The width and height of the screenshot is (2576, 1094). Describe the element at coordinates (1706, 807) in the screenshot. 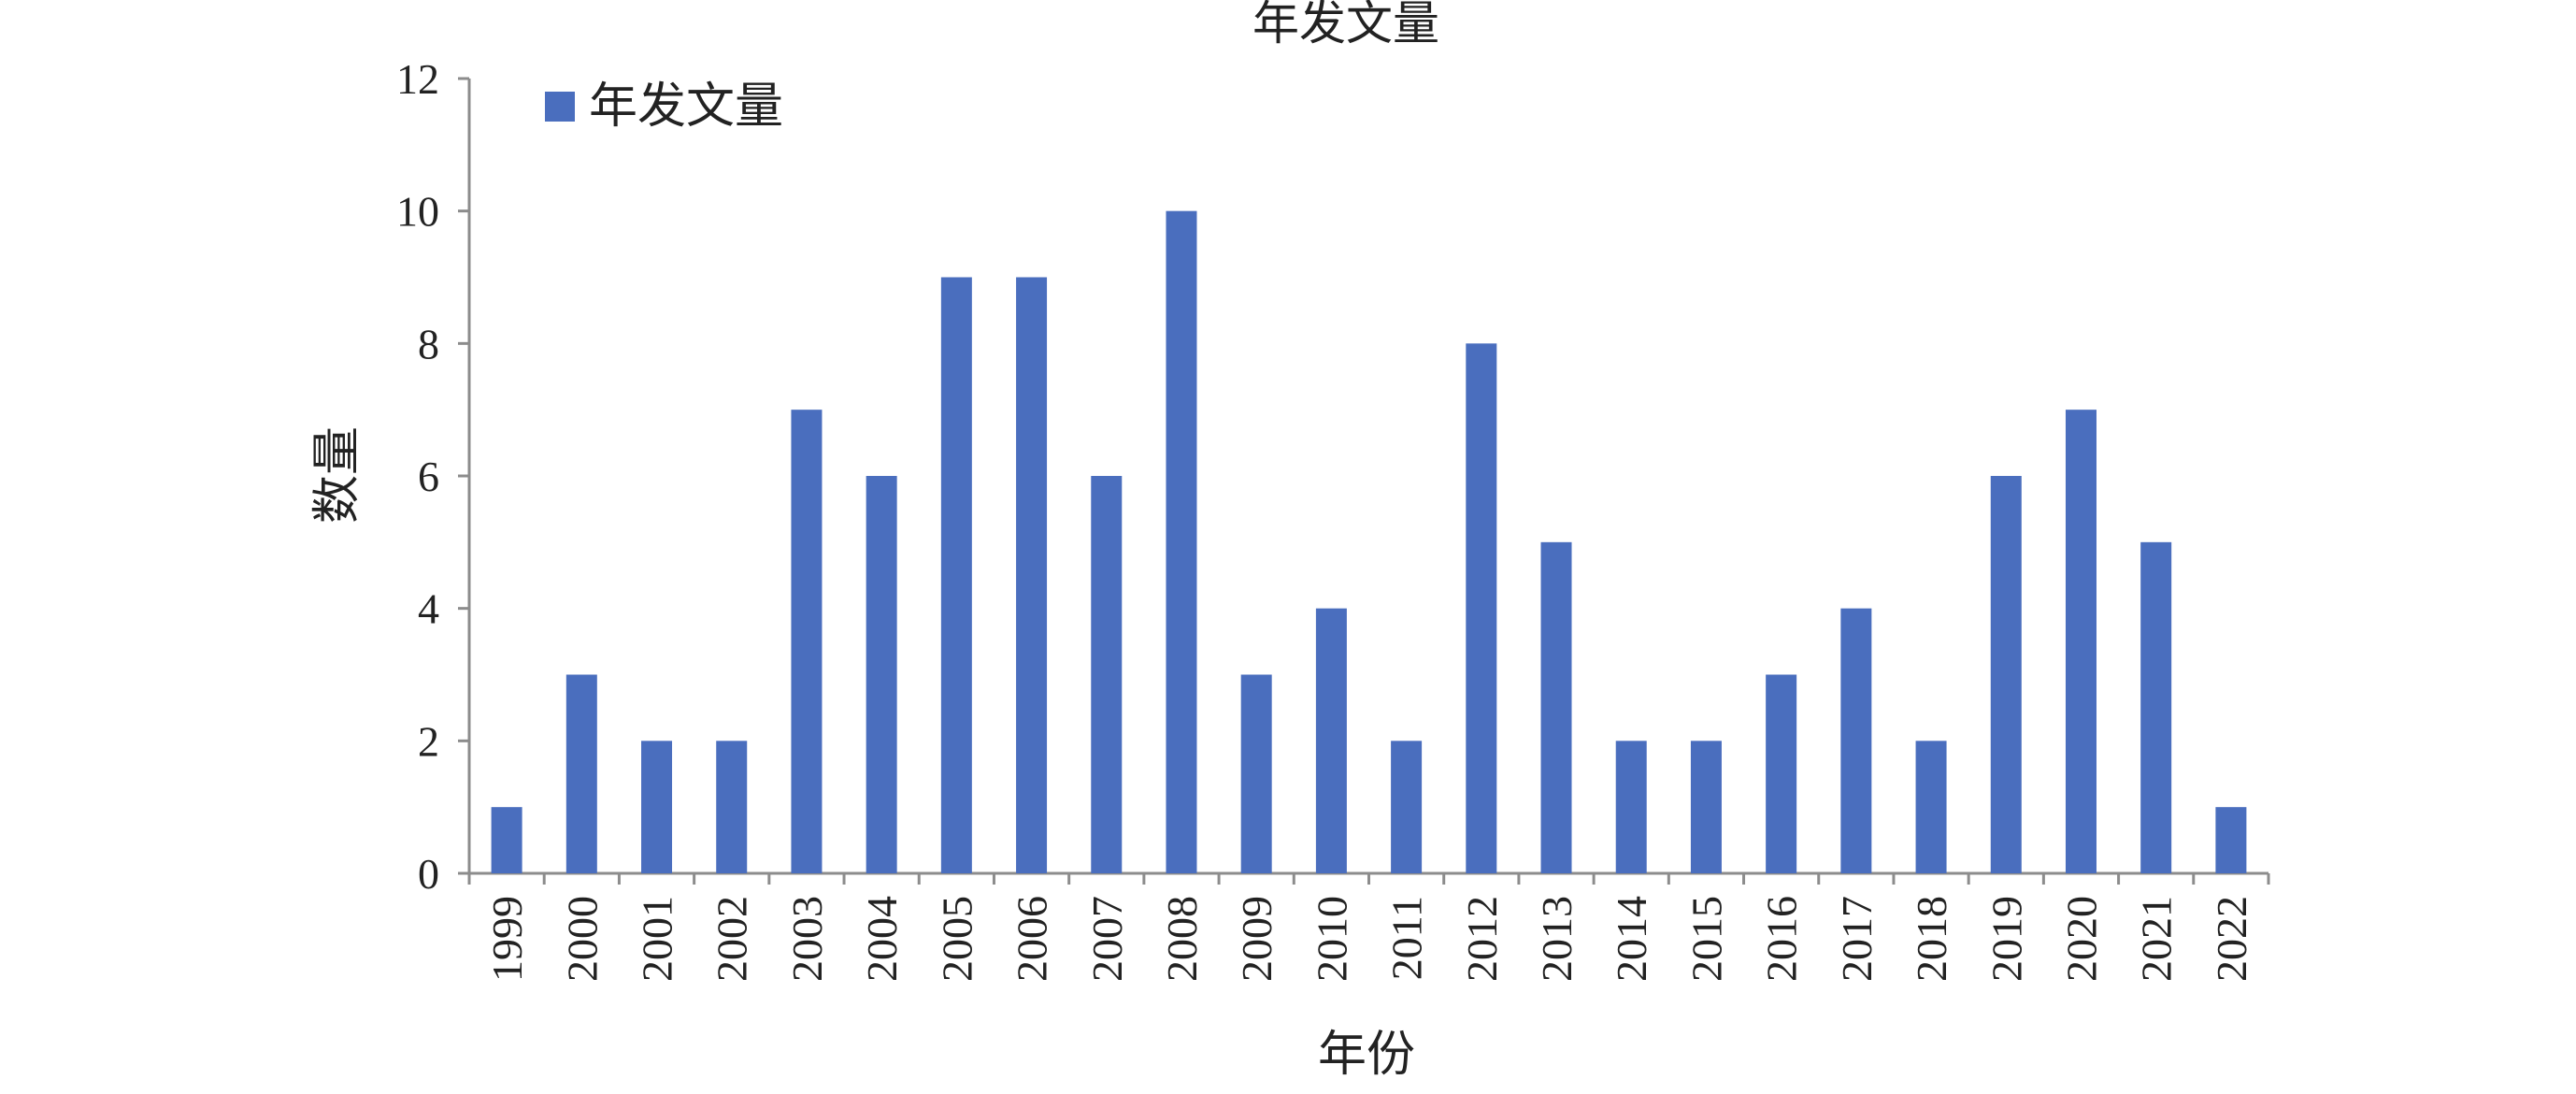

I see `bar-2015` at that location.